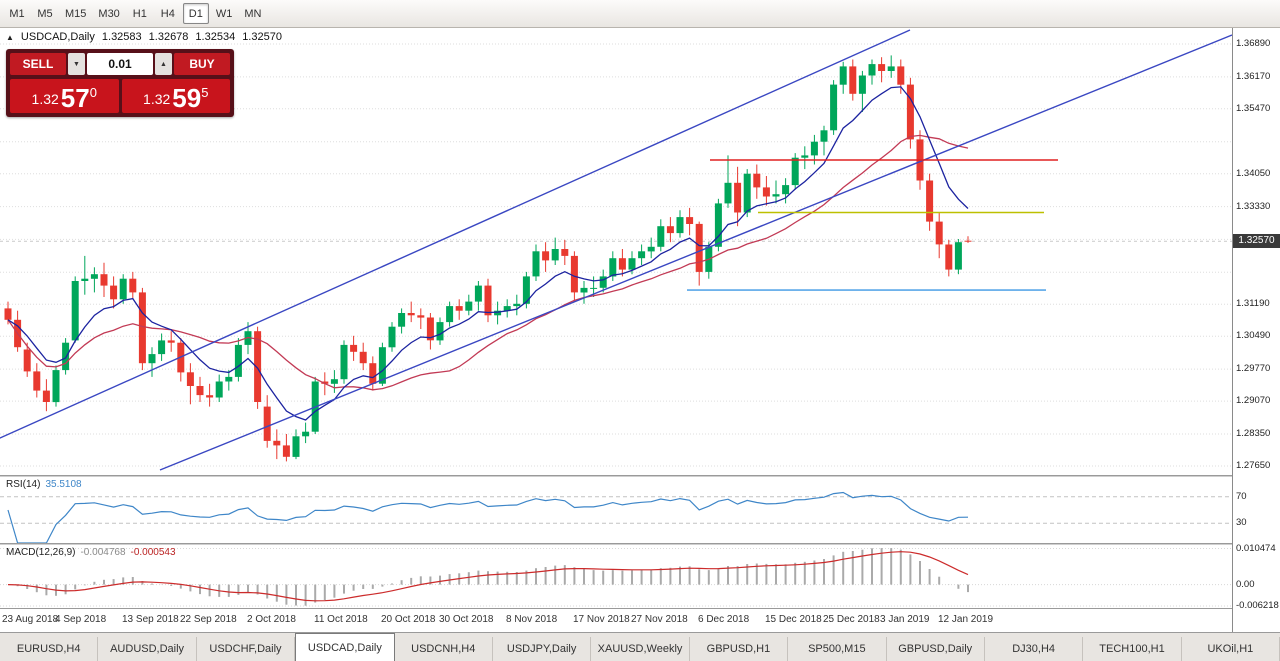 The width and height of the screenshot is (1280, 661). Describe the element at coordinates (1241, 496) in the screenshot. I see `rsi-level-label: 70` at that location.